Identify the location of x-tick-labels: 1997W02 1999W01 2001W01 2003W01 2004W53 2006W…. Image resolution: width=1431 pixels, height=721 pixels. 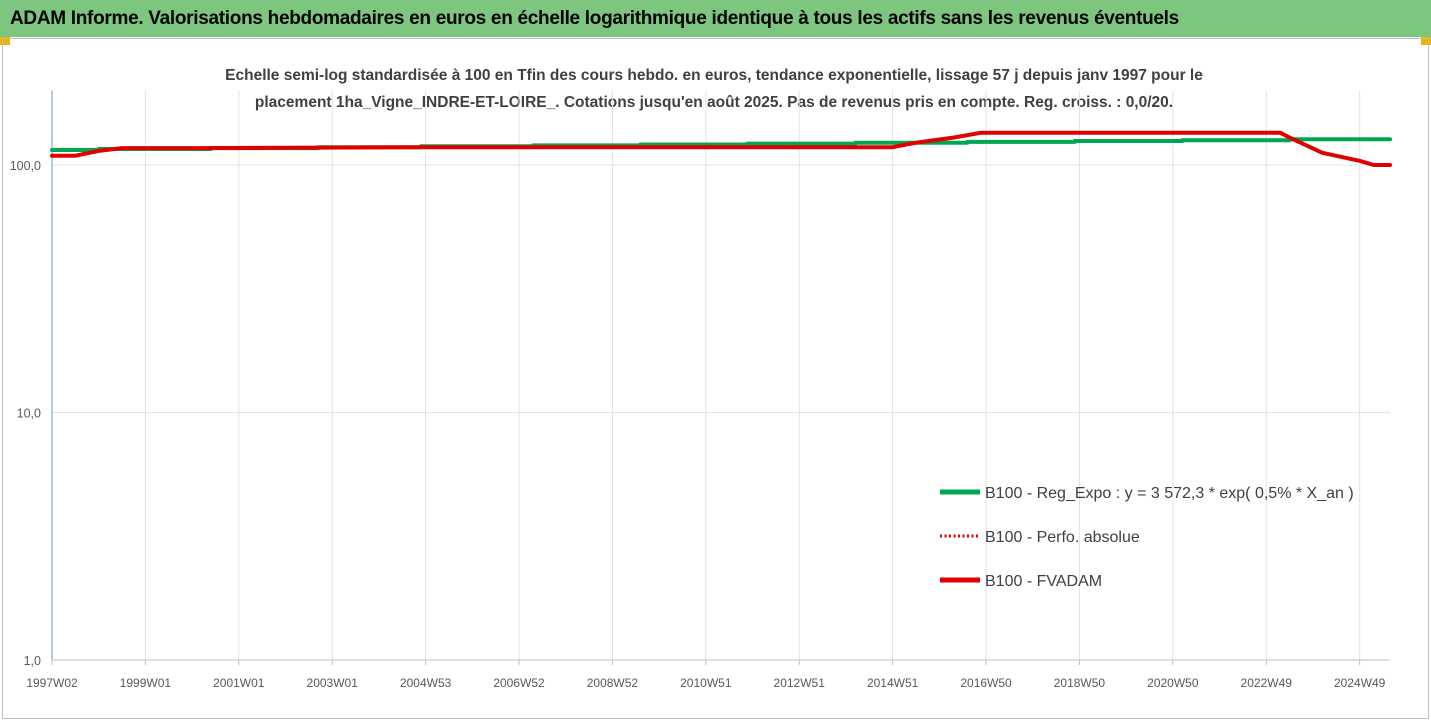
(705, 683).